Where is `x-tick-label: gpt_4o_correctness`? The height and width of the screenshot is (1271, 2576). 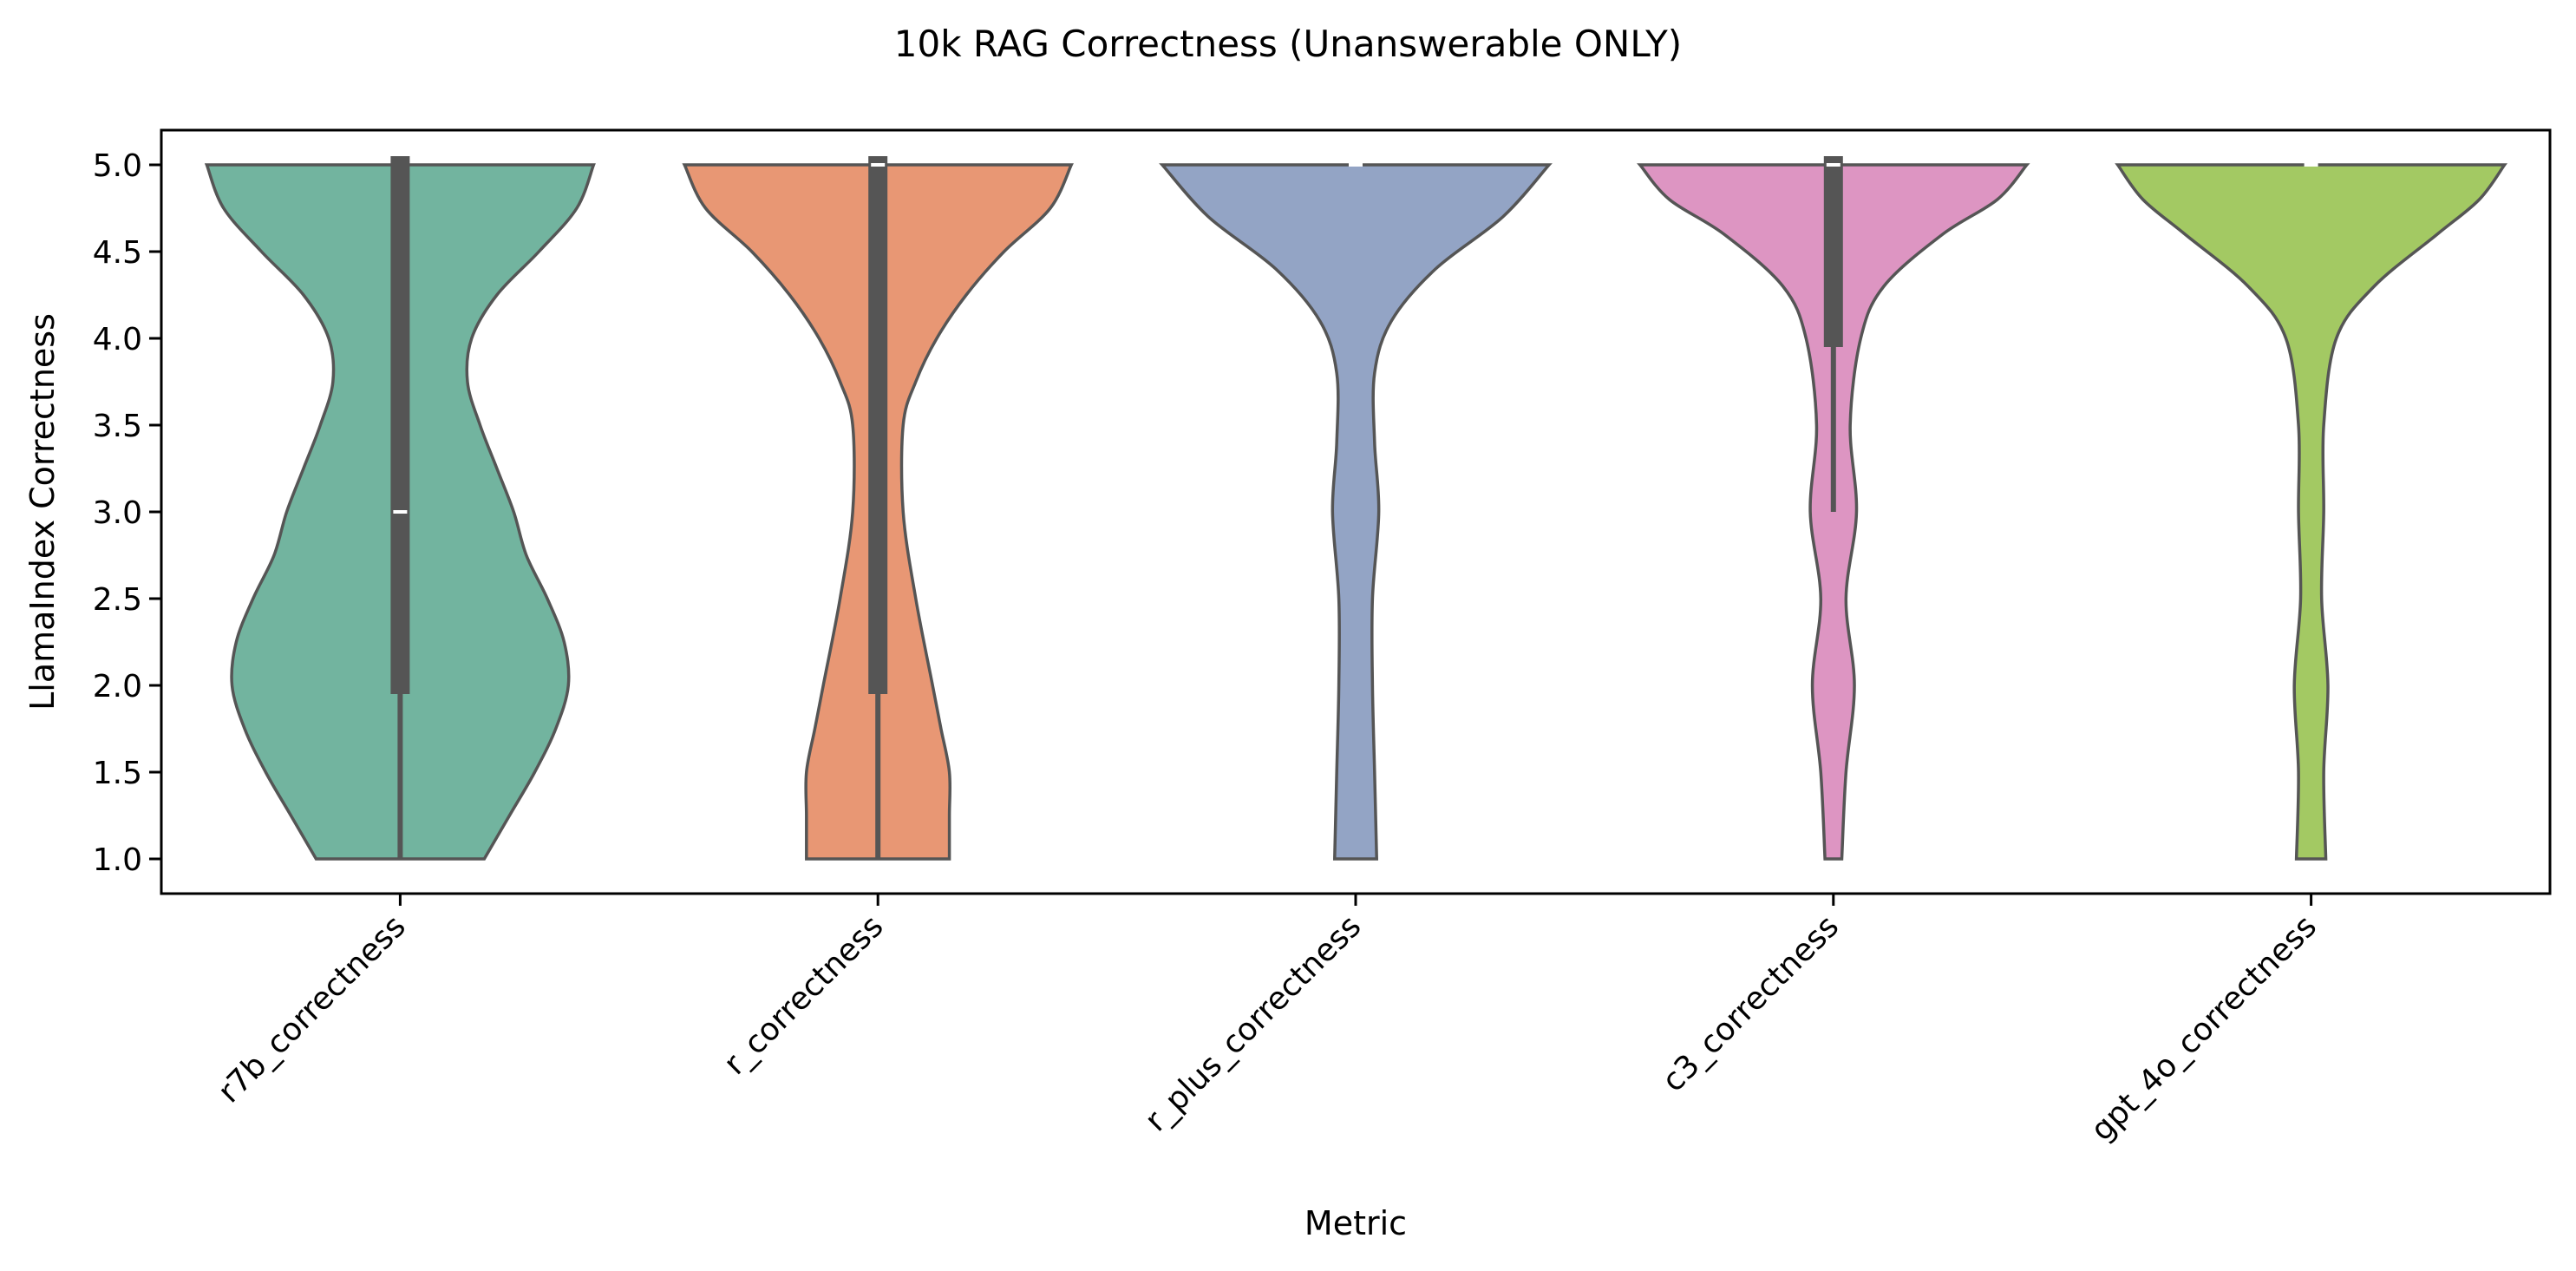
x-tick-label: gpt_4o_correctness is located at coordinates (2204, 1028).